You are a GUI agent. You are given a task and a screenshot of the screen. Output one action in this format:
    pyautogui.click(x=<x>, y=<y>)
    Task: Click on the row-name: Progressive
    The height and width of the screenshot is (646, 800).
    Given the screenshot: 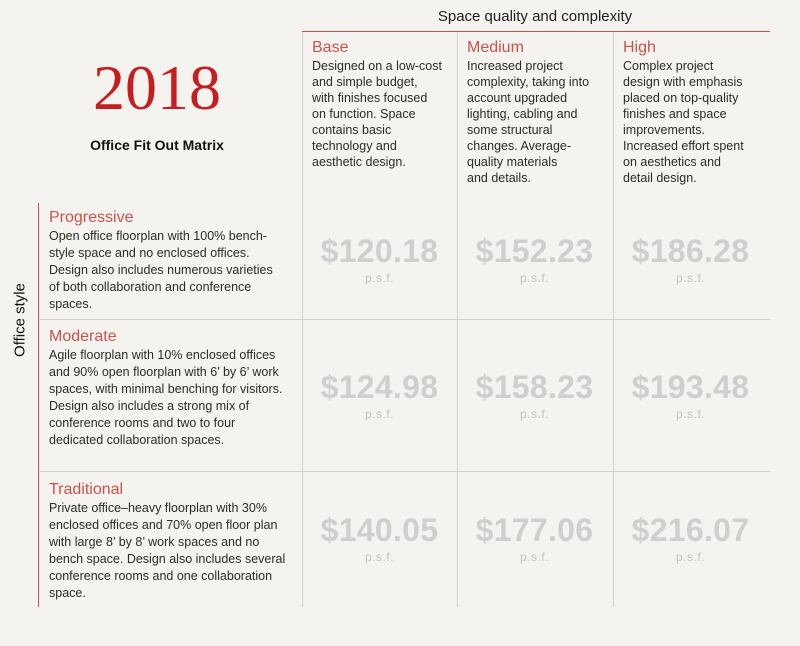 What is the action you would take?
    pyautogui.click(x=91, y=217)
    